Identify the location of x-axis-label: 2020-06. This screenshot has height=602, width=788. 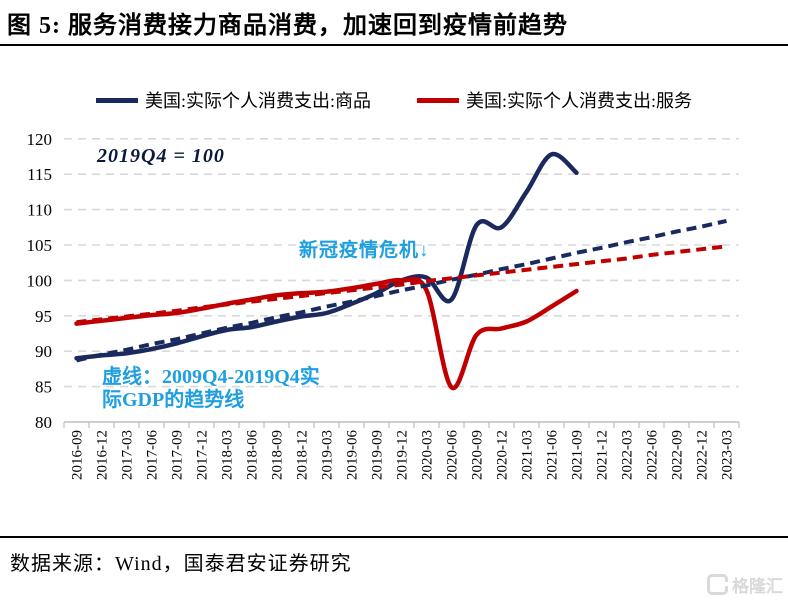
(453, 455).